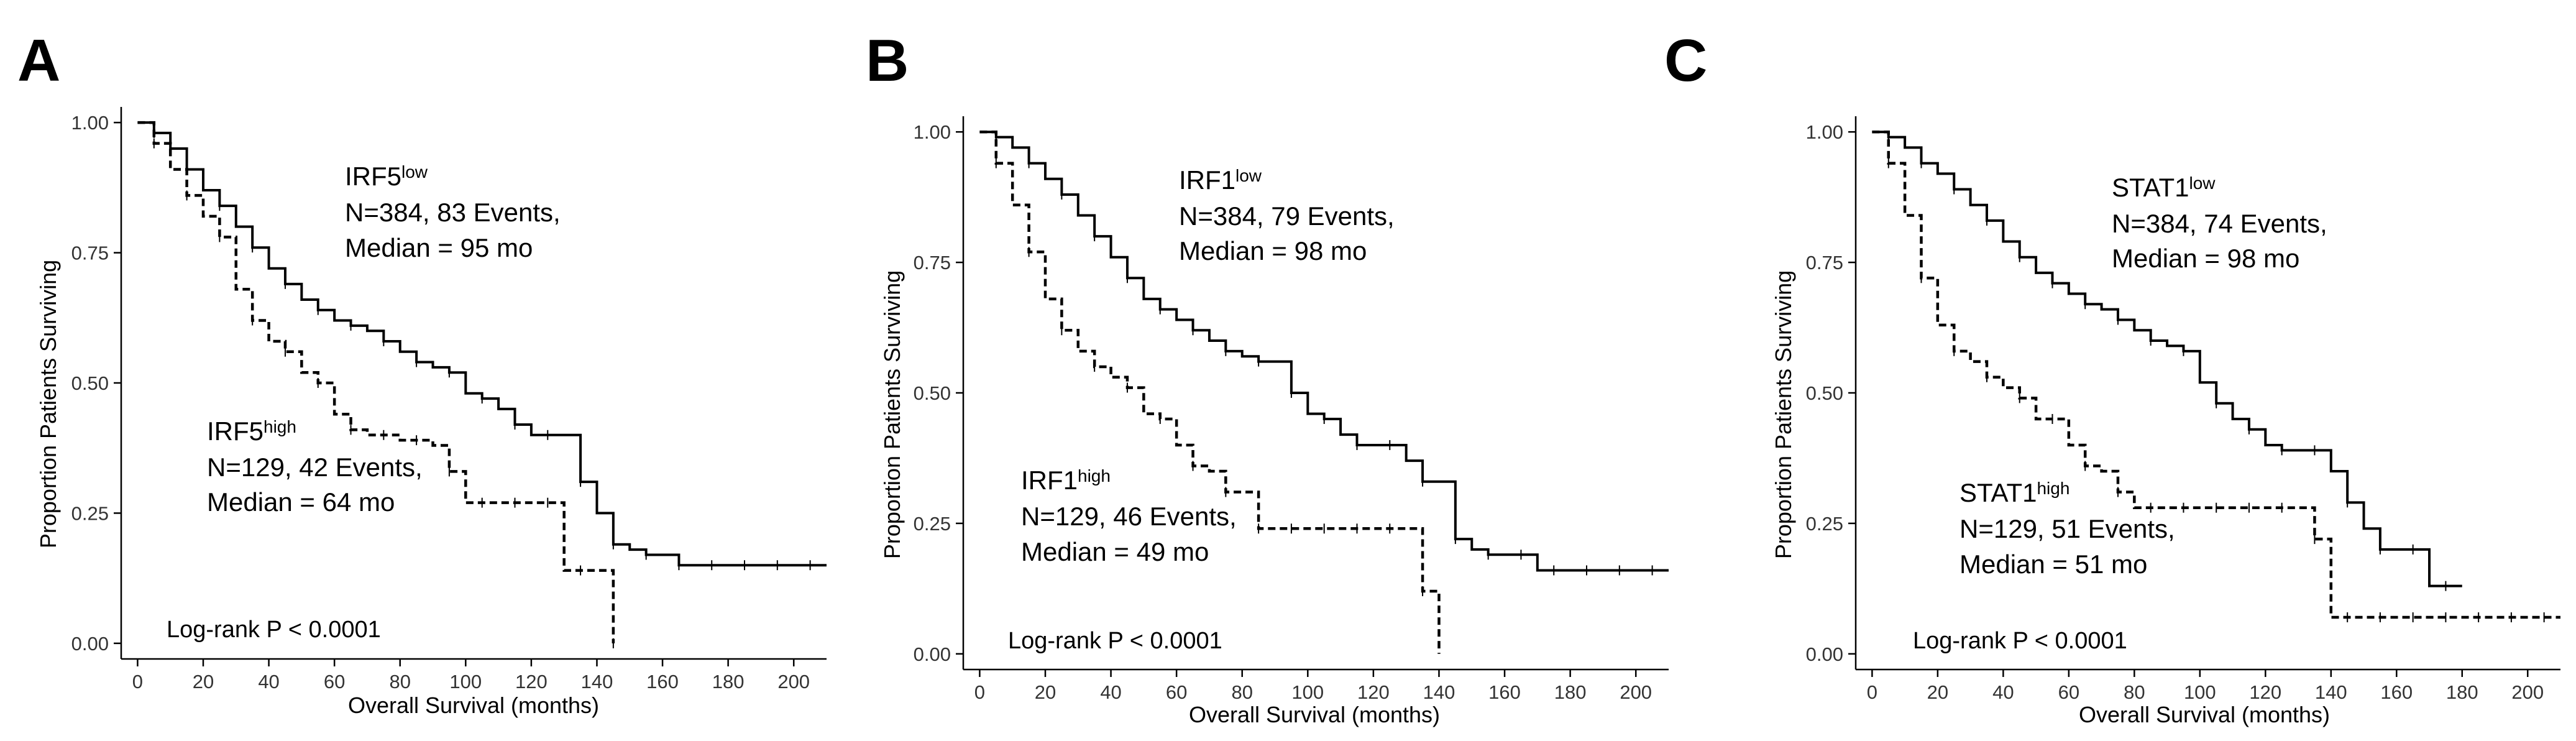 The image size is (2576, 741). I want to click on high-group-median: Median = 64 mo, so click(301, 502).